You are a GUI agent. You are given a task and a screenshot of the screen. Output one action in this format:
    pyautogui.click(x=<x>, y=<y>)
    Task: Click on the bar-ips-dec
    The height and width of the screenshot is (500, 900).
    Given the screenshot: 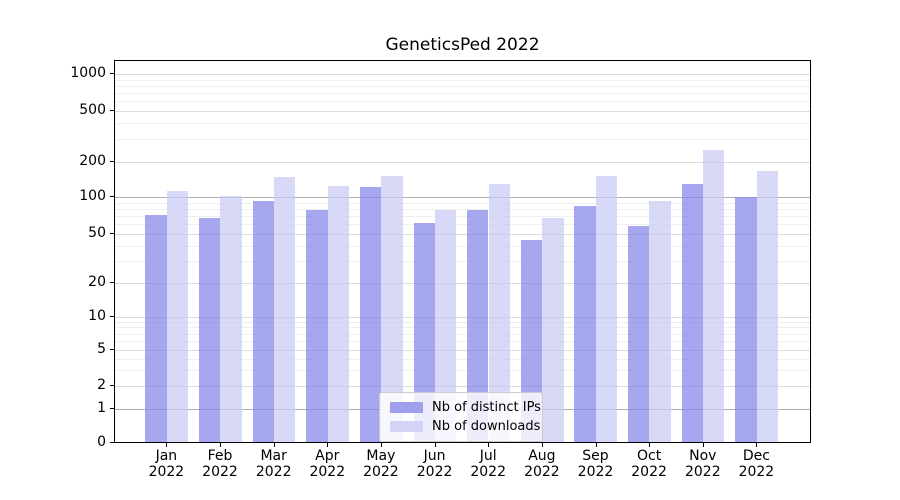 What is the action you would take?
    pyautogui.click(x=746, y=319)
    